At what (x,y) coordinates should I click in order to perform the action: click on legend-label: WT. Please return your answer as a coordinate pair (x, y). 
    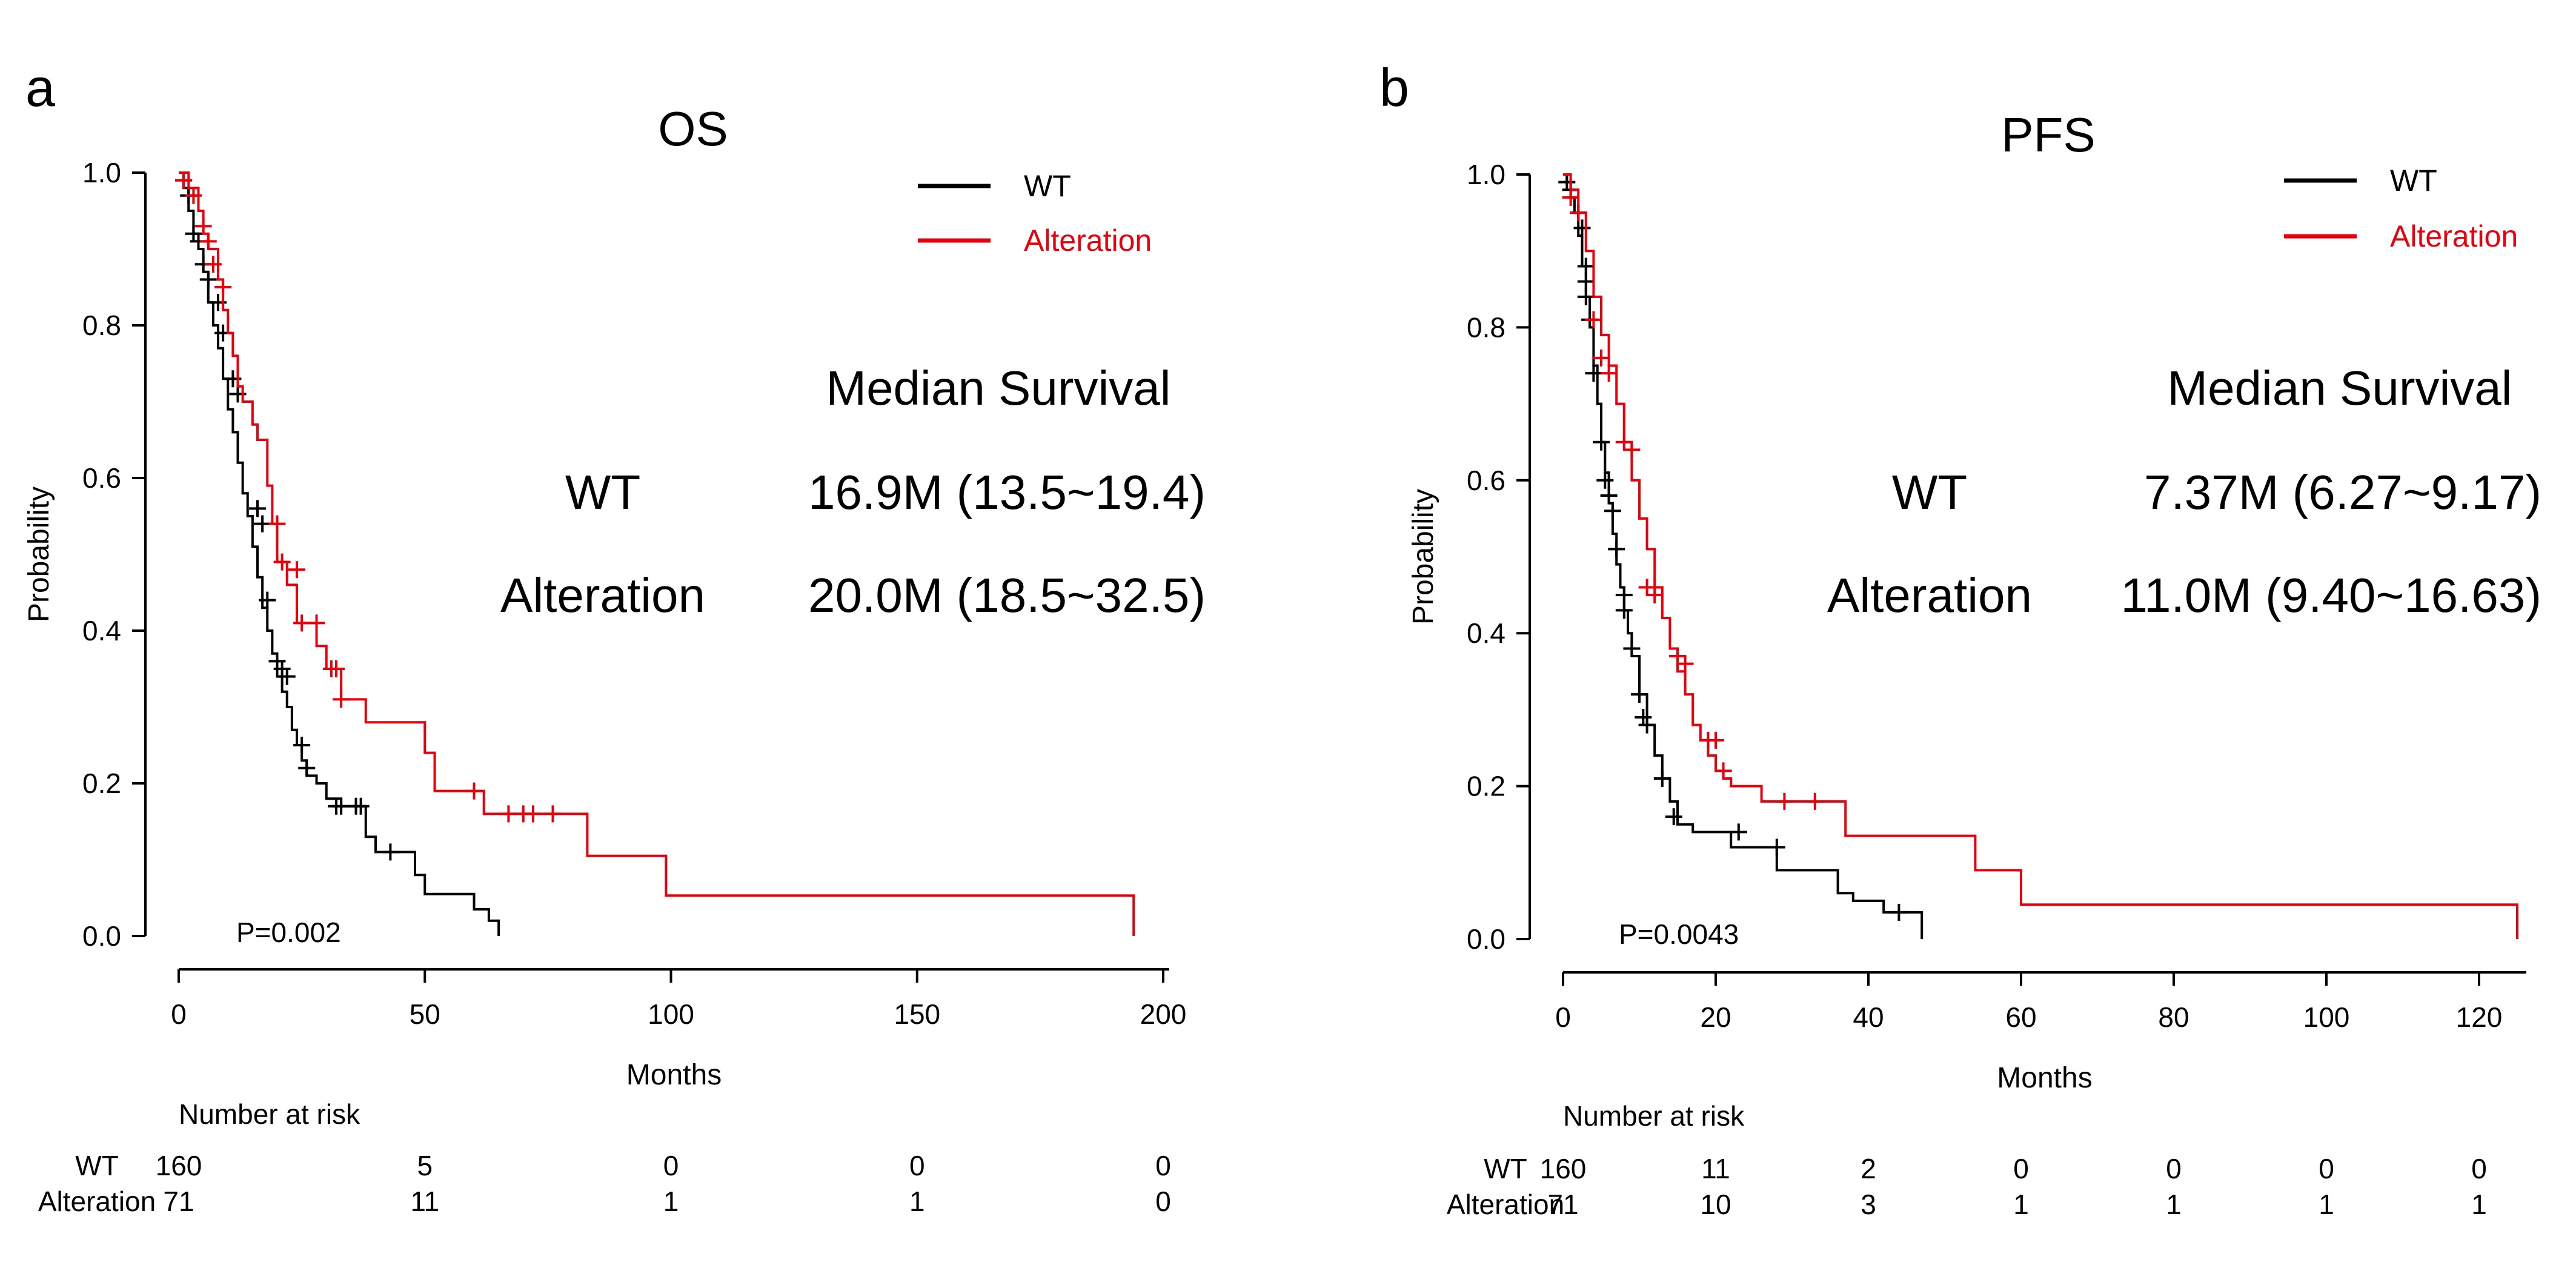
    Looking at the image, I should click on (1047, 186).